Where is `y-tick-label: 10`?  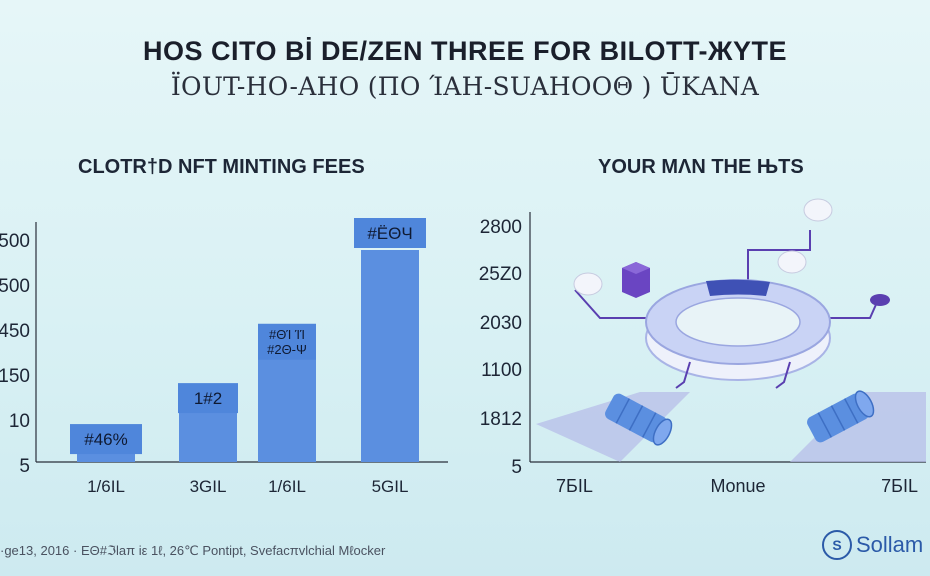
y-tick-label: 10 is located at coordinates (19, 421).